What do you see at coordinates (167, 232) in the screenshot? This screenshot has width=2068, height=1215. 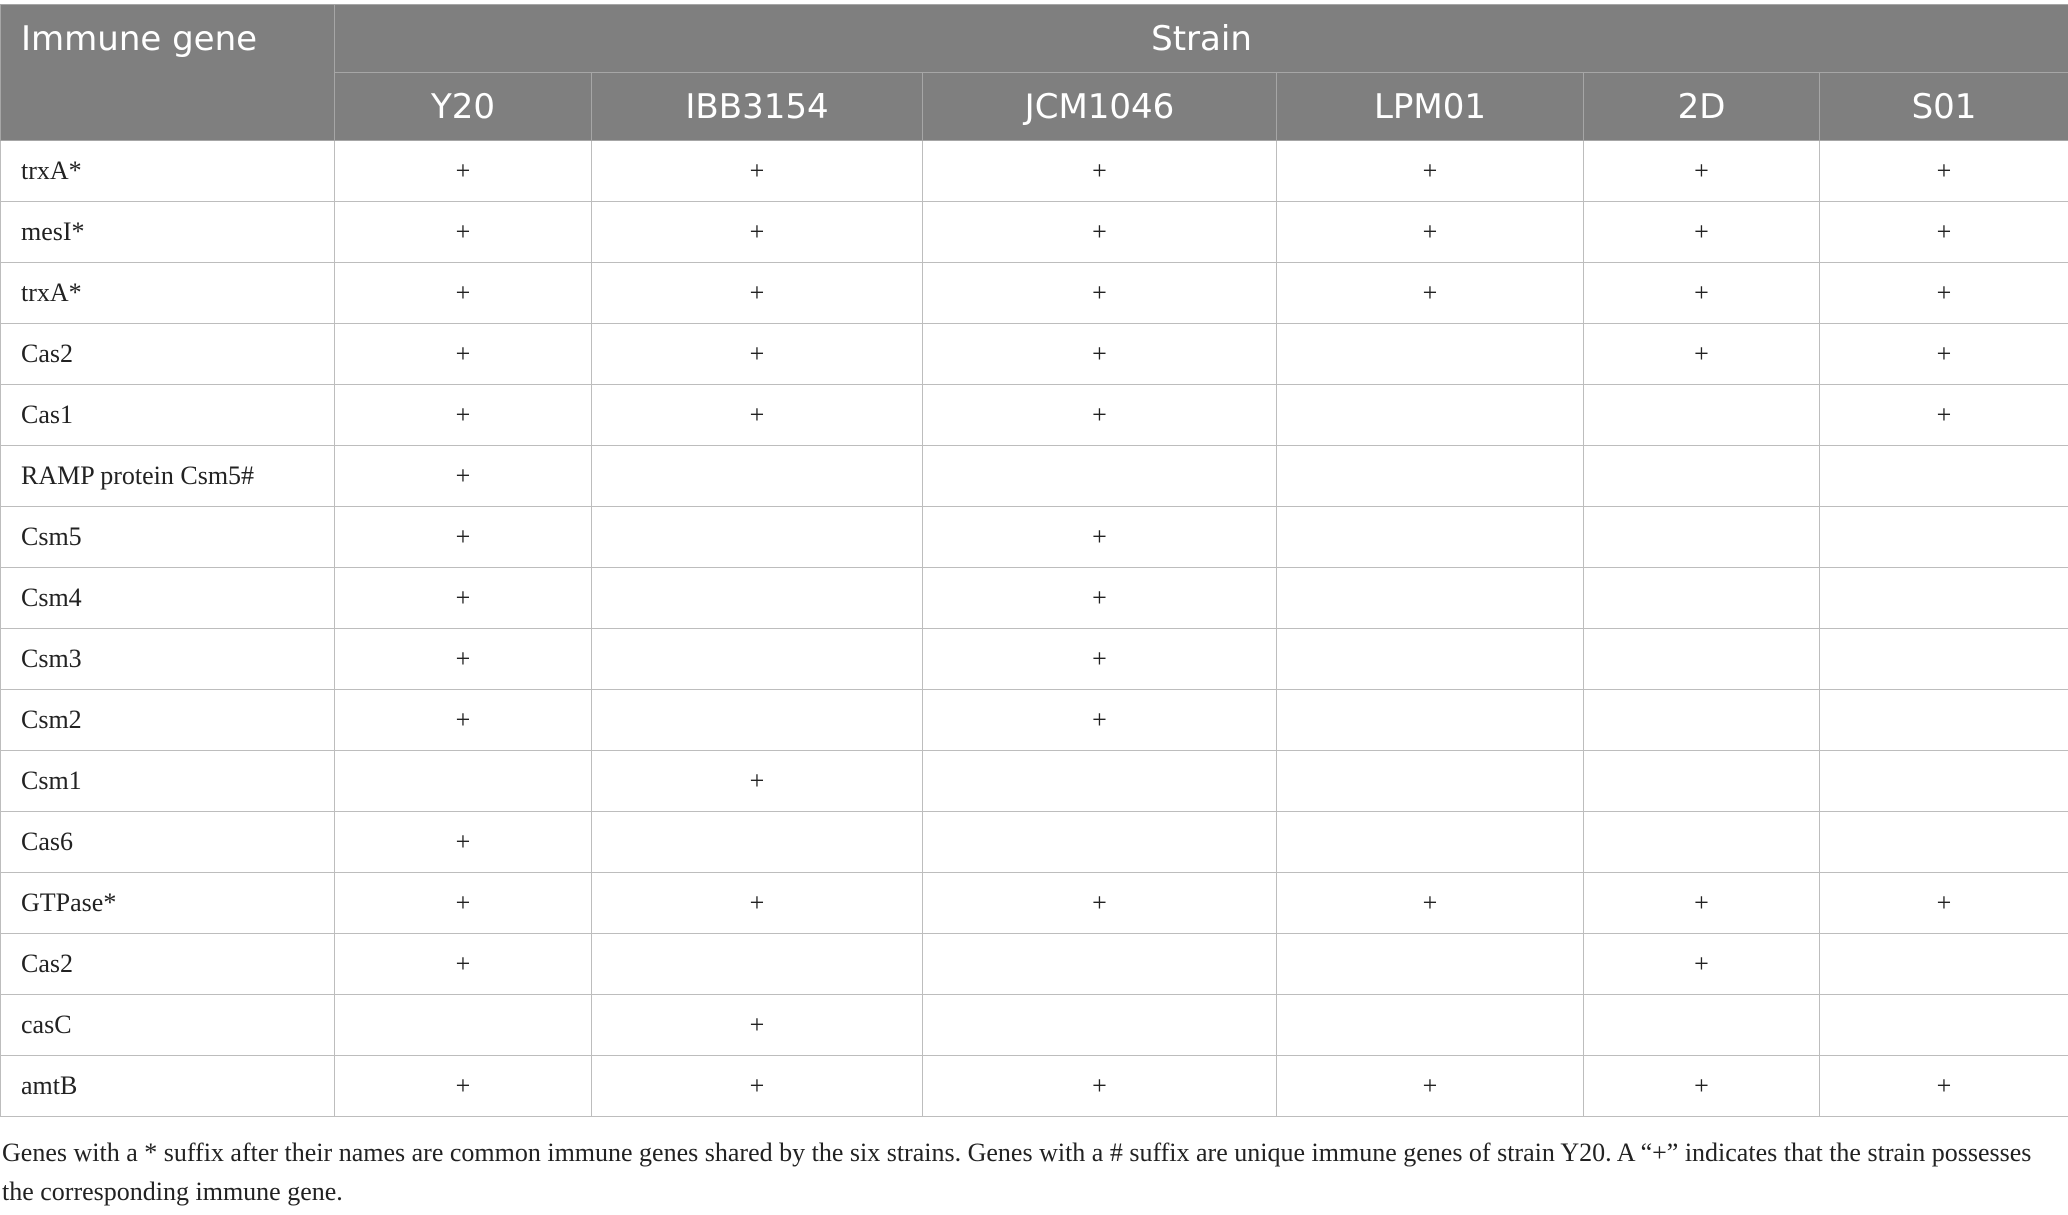 I see `gene-name-cell: mesI*` at bounding box center [167, 232].